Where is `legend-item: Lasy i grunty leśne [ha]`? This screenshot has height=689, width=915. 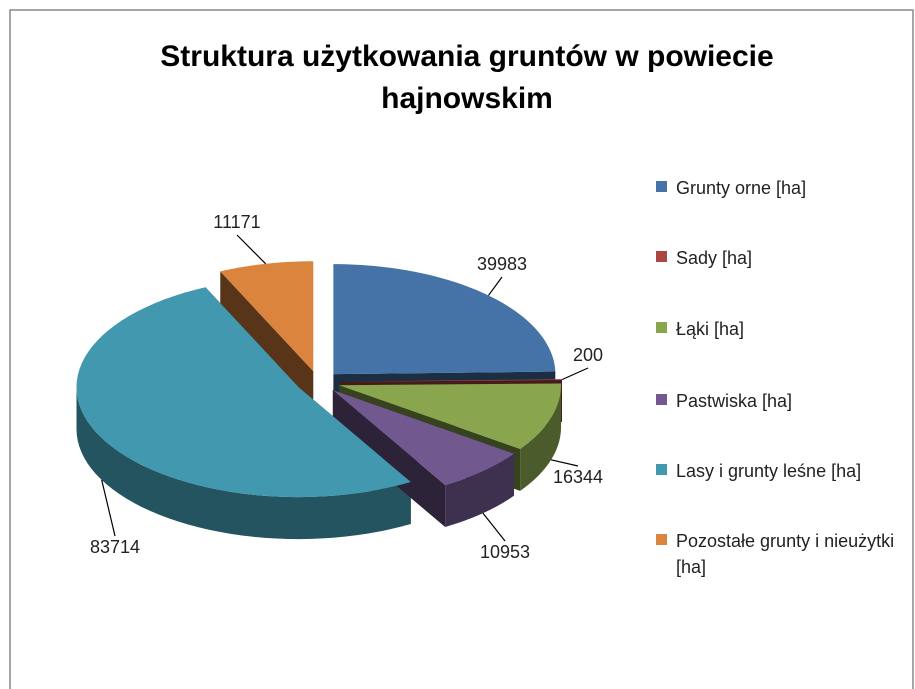
legend-item: Lasy i grunty leśne [ha] is located at coordinates (781, 471).